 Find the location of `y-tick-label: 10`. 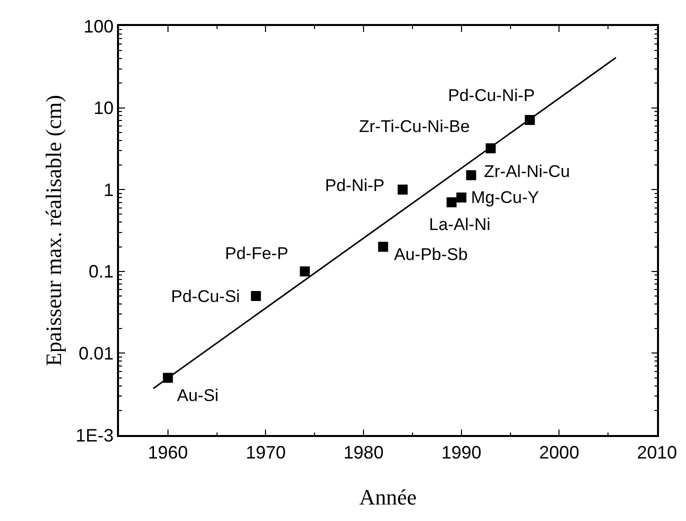

y-tick-label: 10 is located at coordinates (104, 108).